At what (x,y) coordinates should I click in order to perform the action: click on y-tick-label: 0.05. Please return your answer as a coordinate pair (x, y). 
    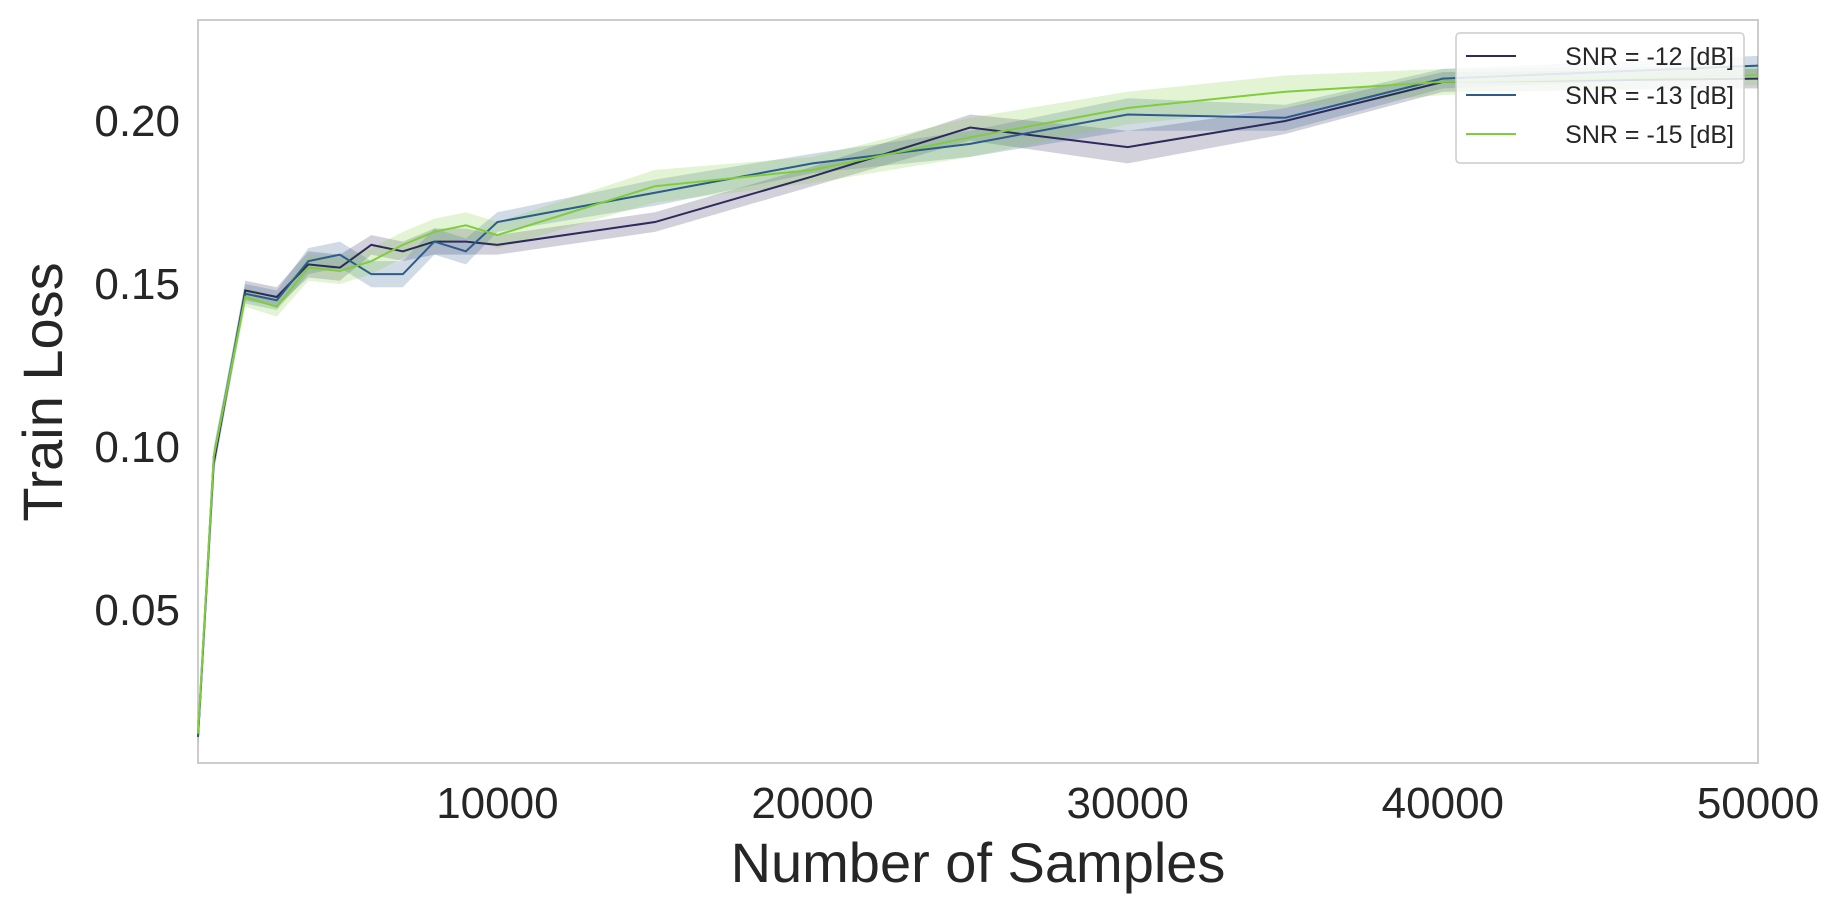
    Looking at the image, I should click on (137, 610).